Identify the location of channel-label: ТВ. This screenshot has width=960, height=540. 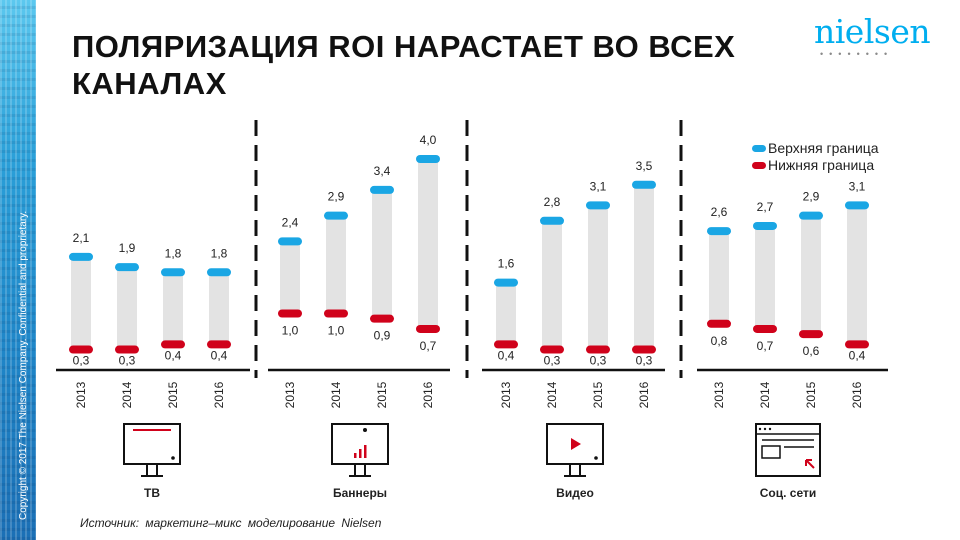
(152, 493).